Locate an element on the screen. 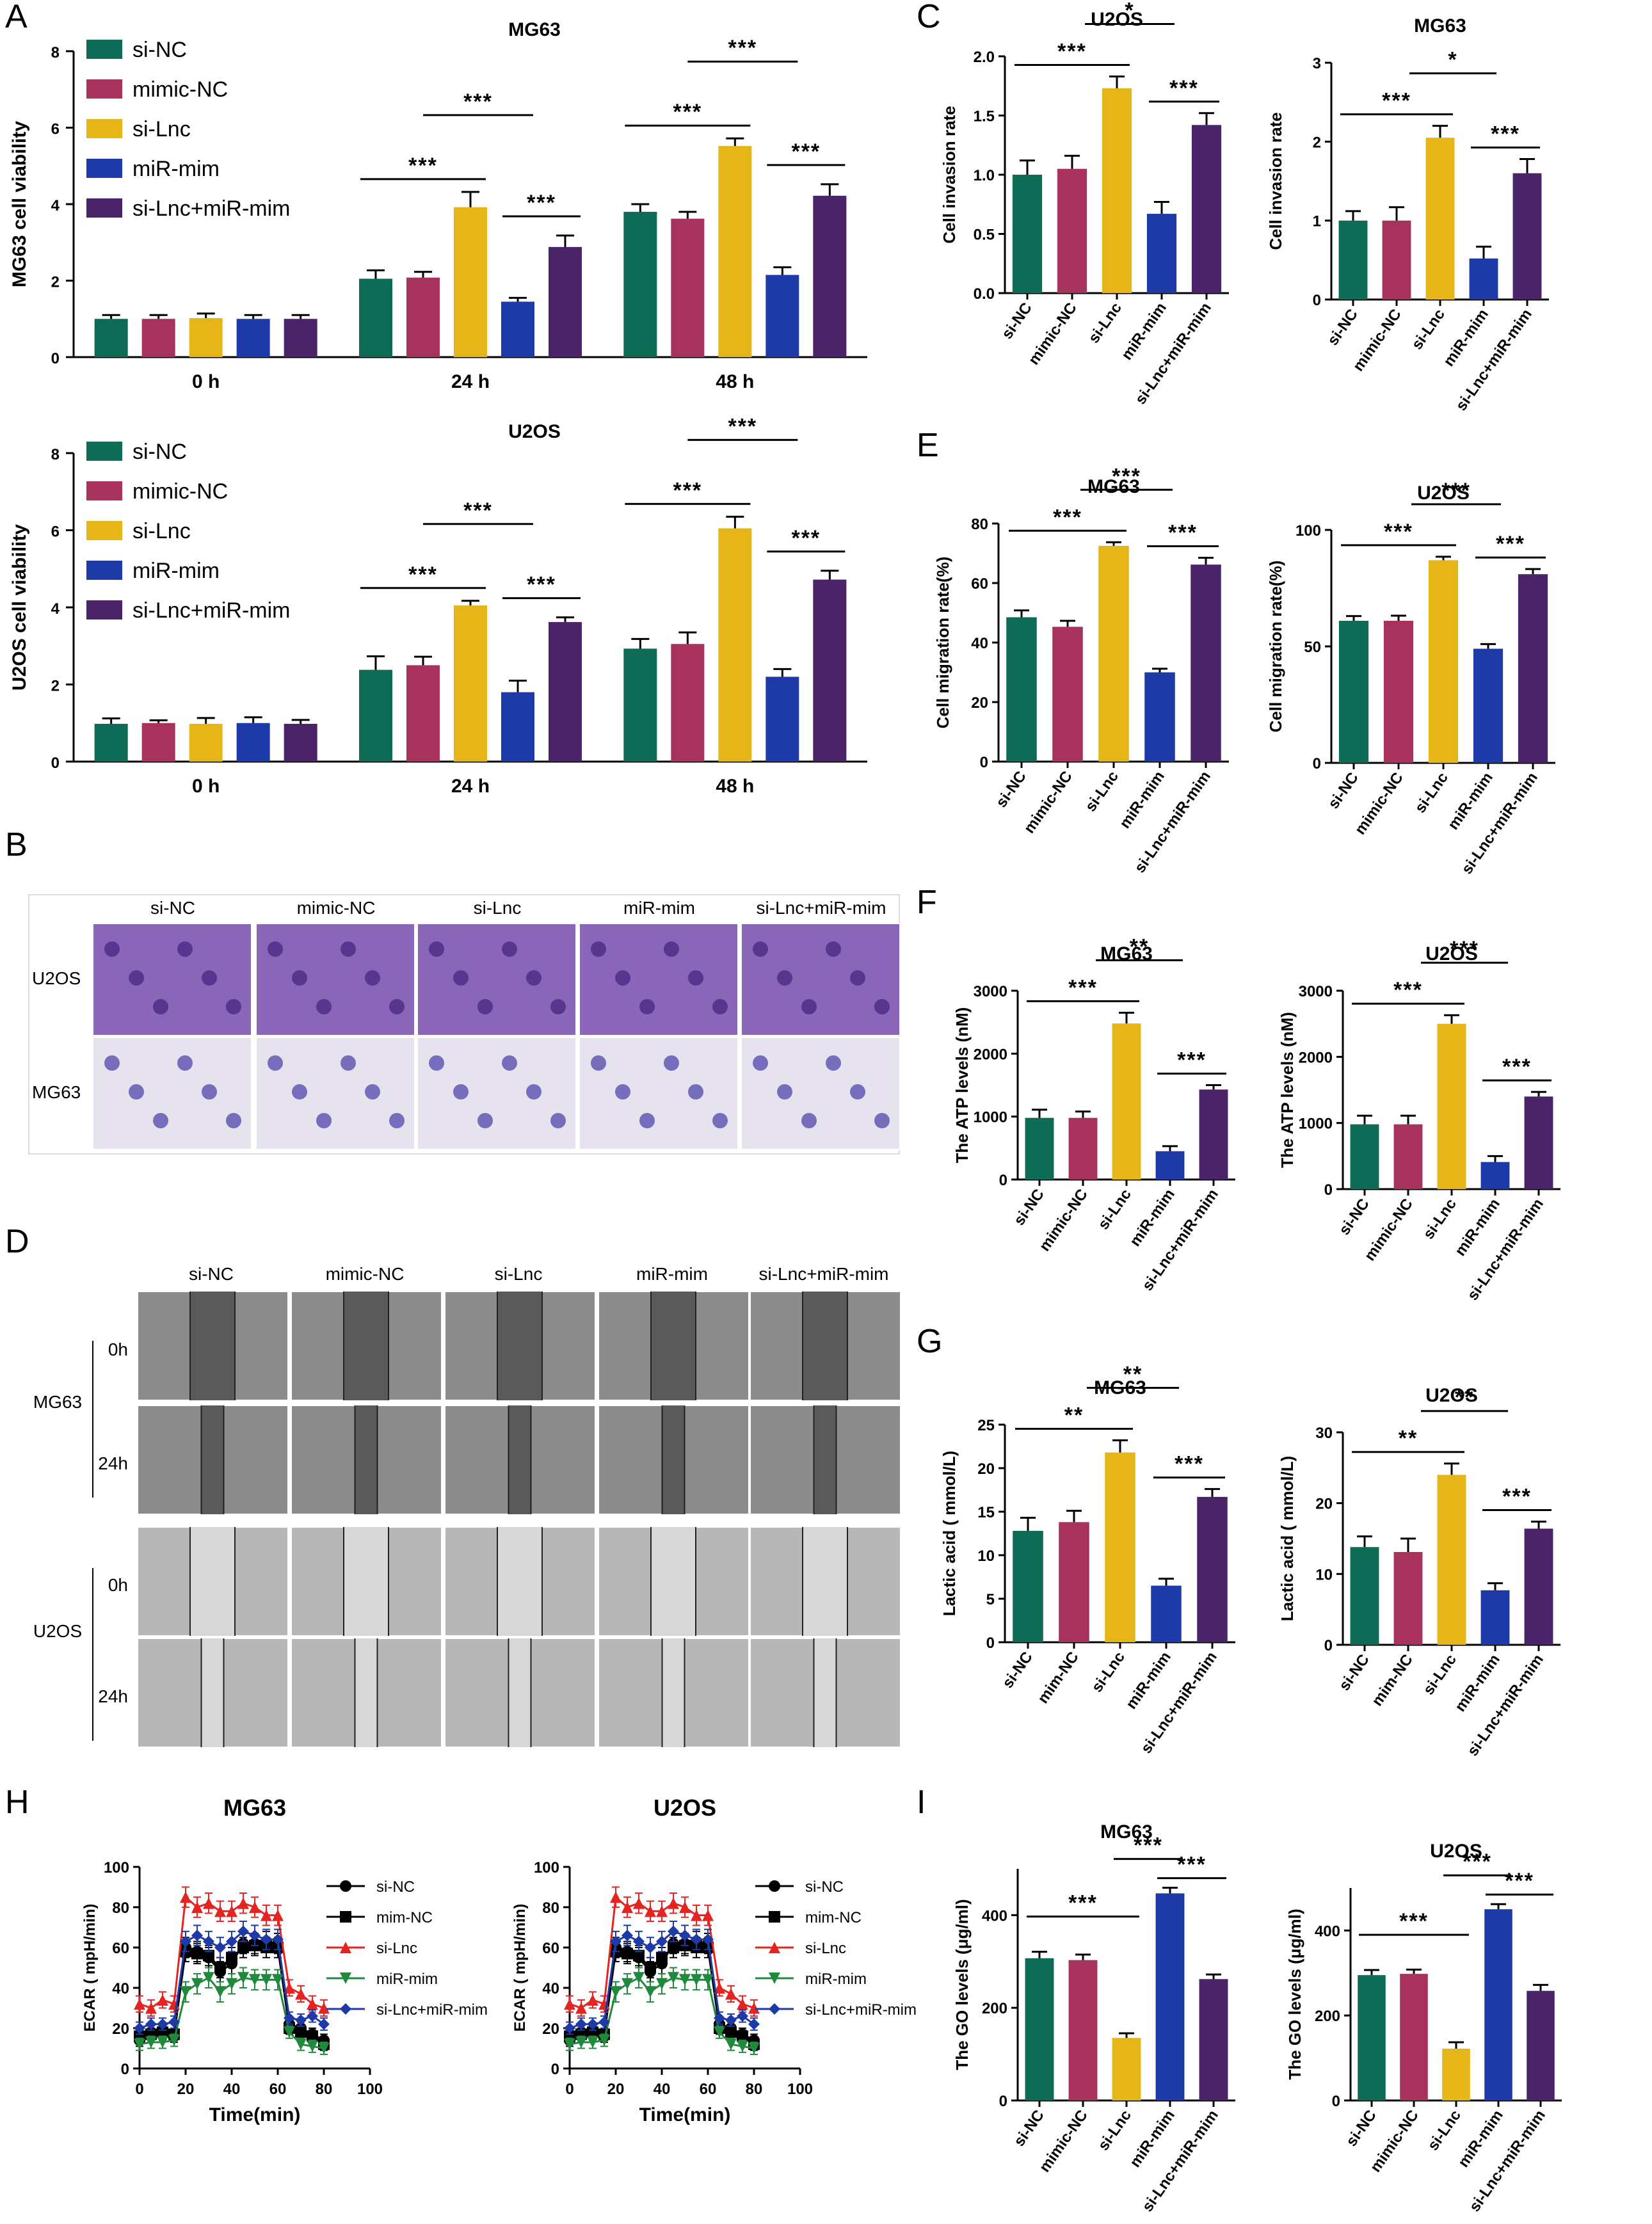  y-tick-label: 100 is located at coordinates (1308, 531).